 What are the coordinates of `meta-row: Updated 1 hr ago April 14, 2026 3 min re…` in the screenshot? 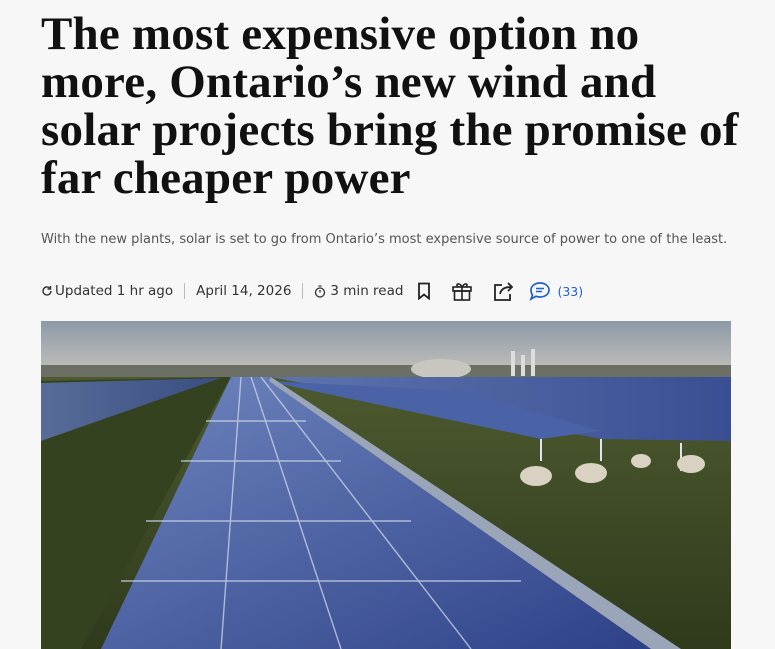 It's located at (312, 291).